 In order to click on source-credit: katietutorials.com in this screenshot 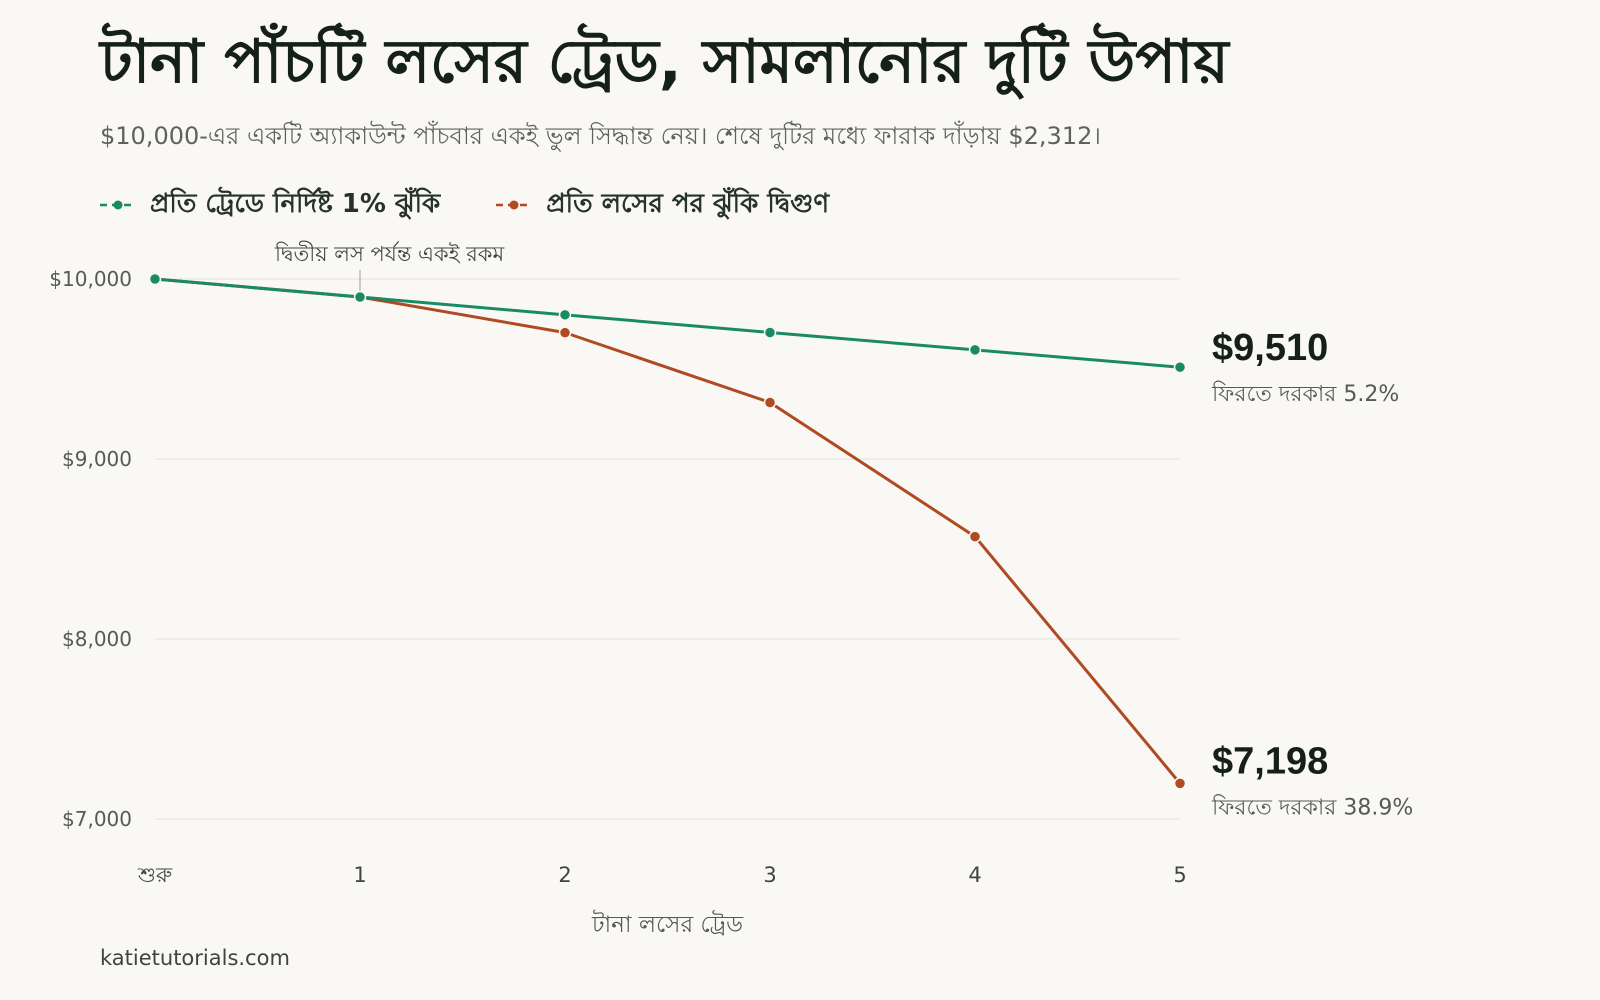, I will do `click(195, 958)`.